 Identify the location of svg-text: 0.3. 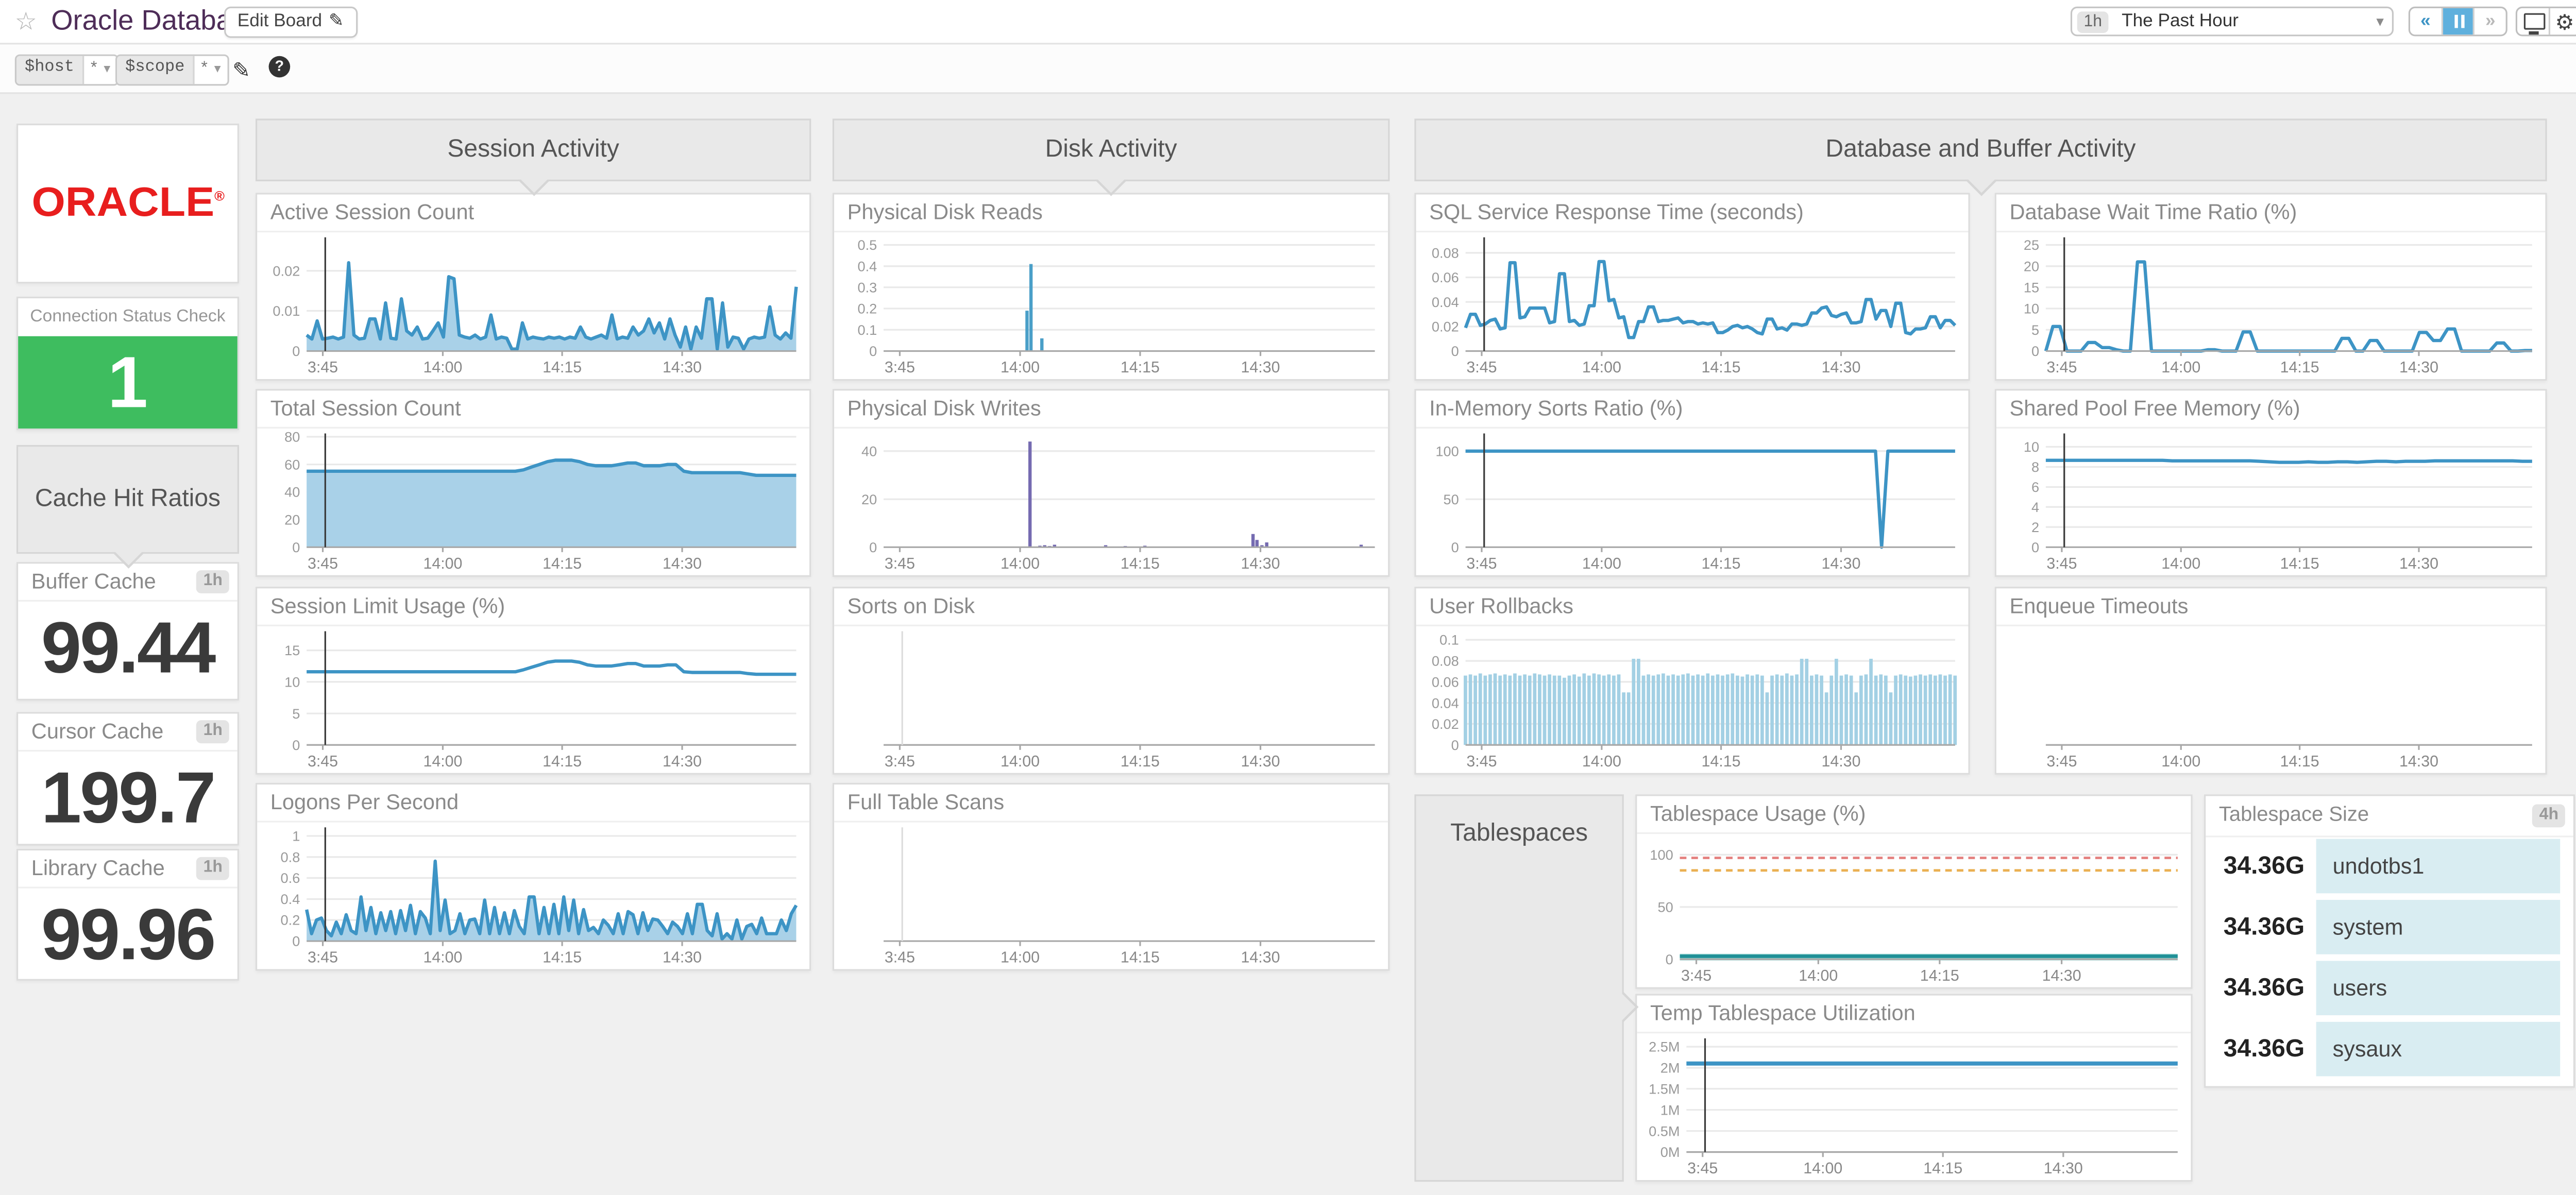
(867, 287).